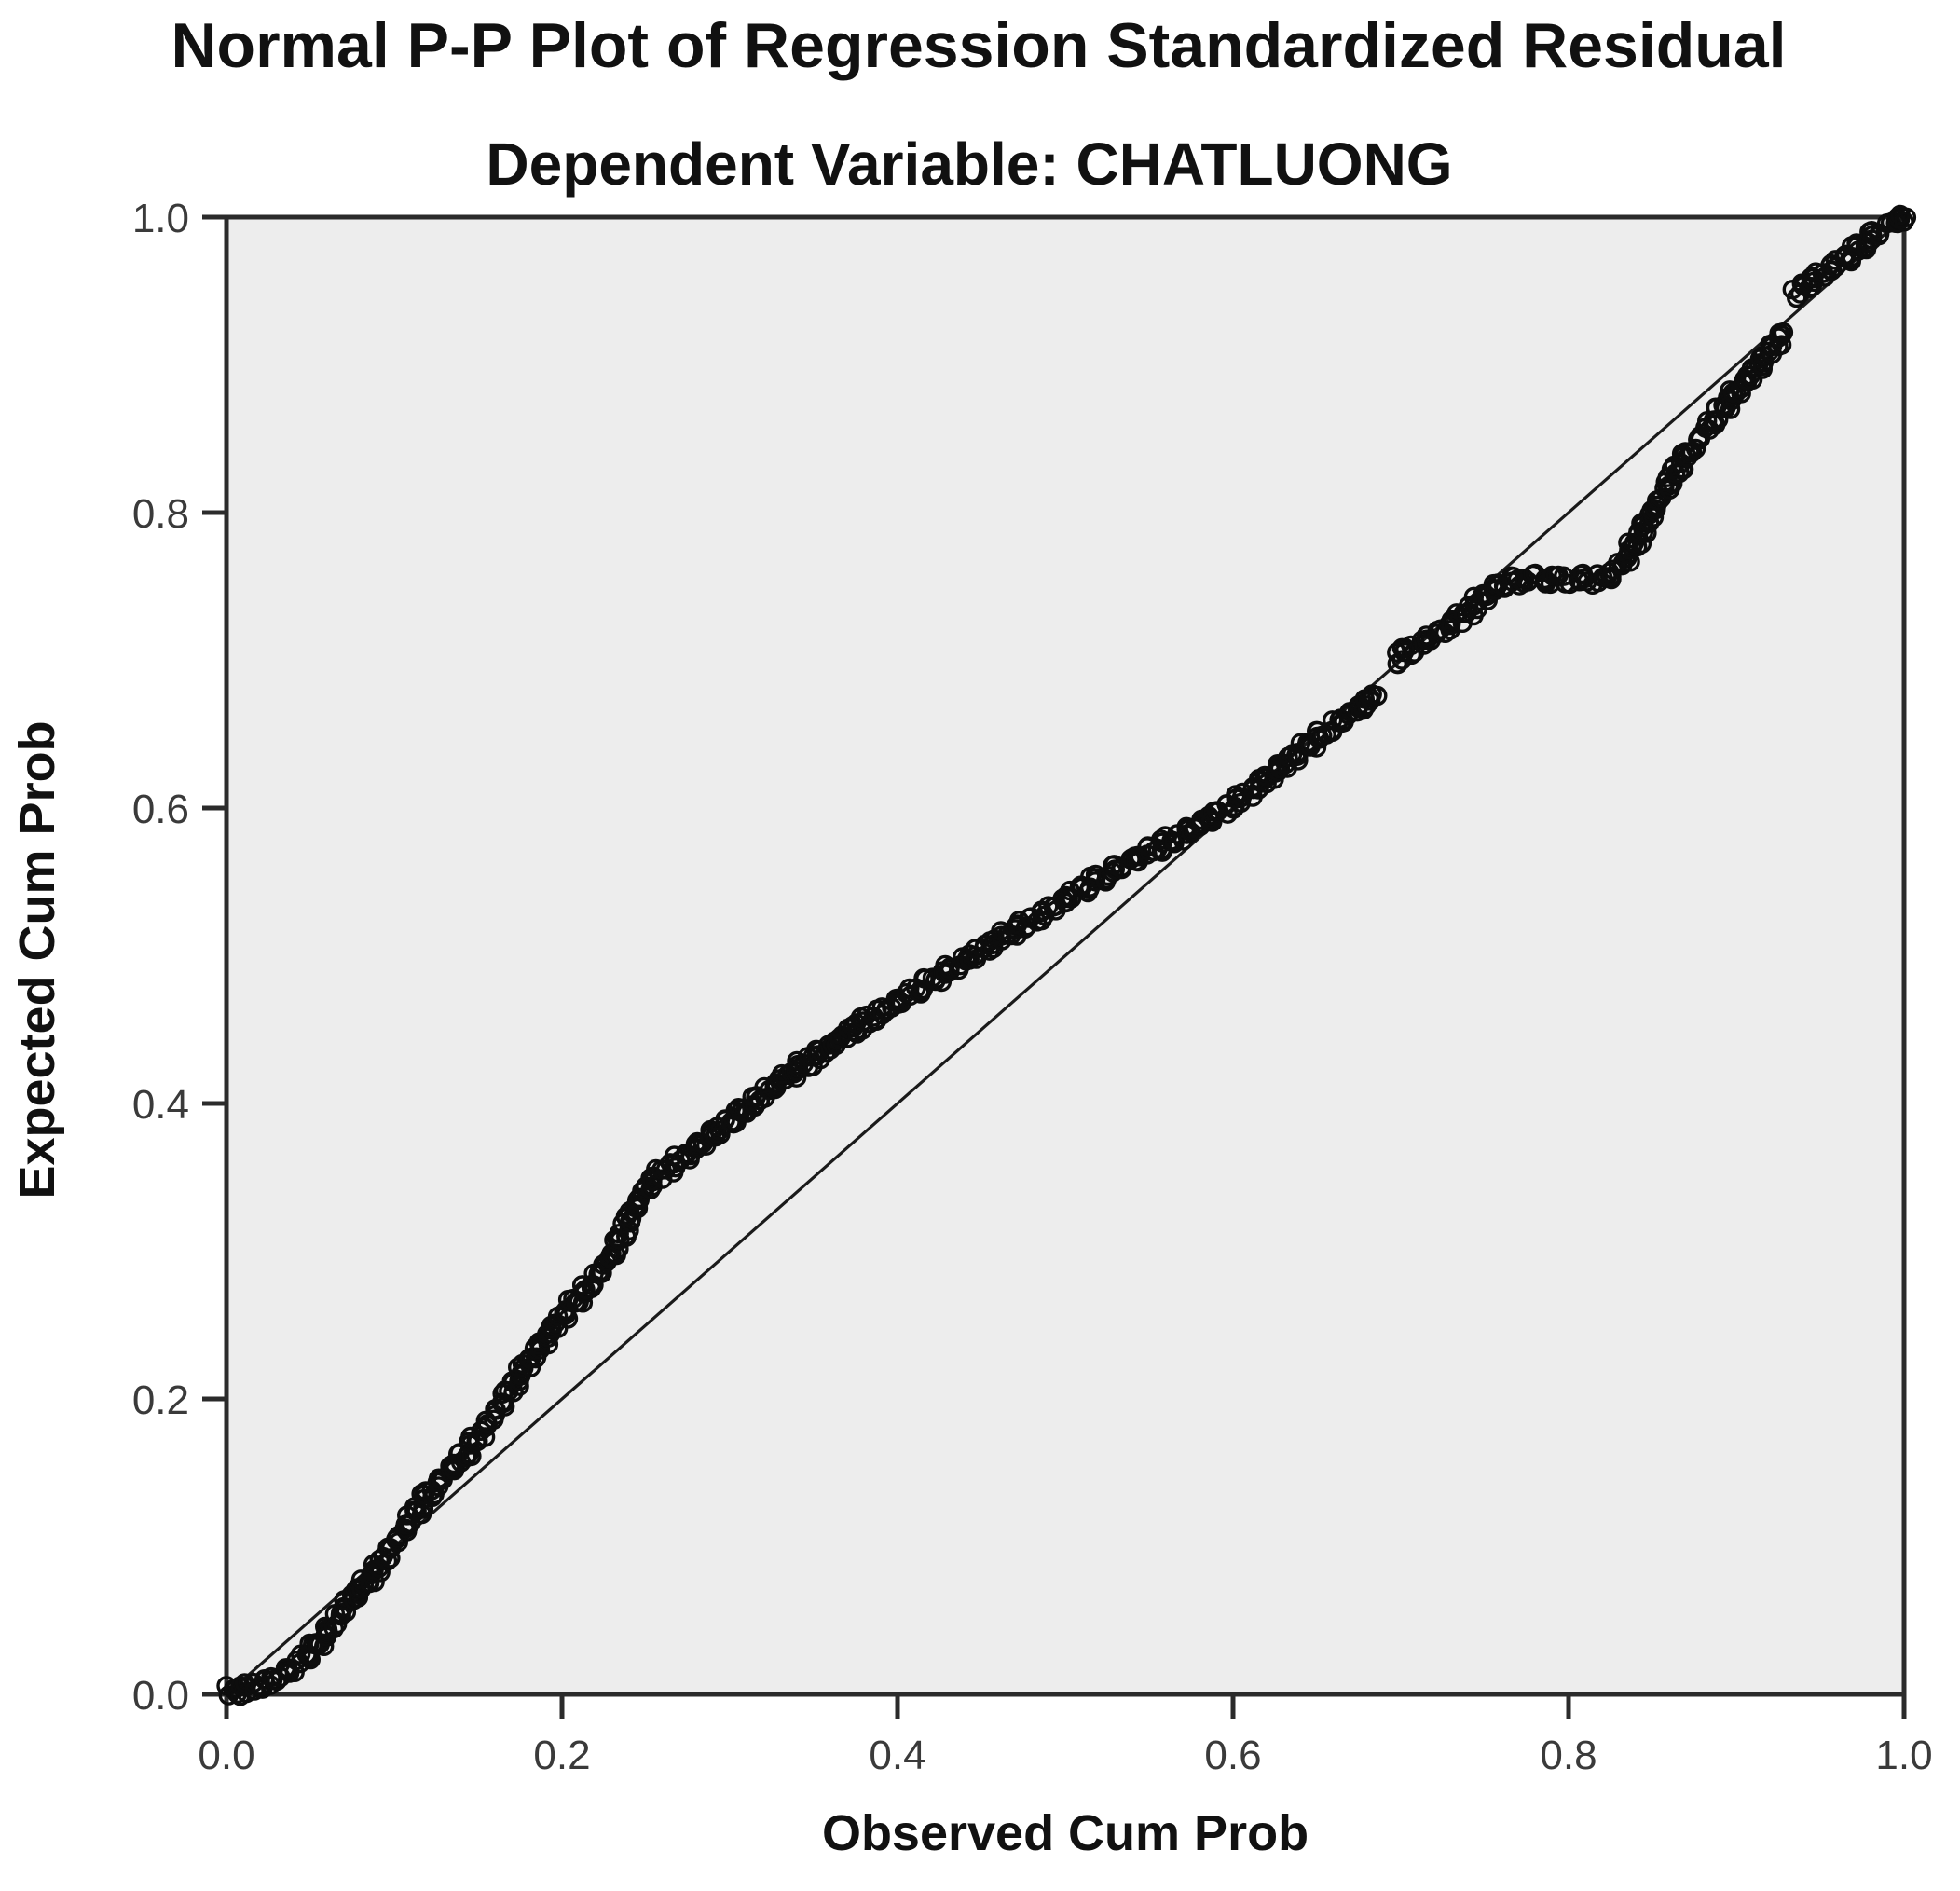  What do you see at coordinates (160, 514) in the screenshot?
I see `y-tick-label: 0.8` at bounding box center [160, 514].